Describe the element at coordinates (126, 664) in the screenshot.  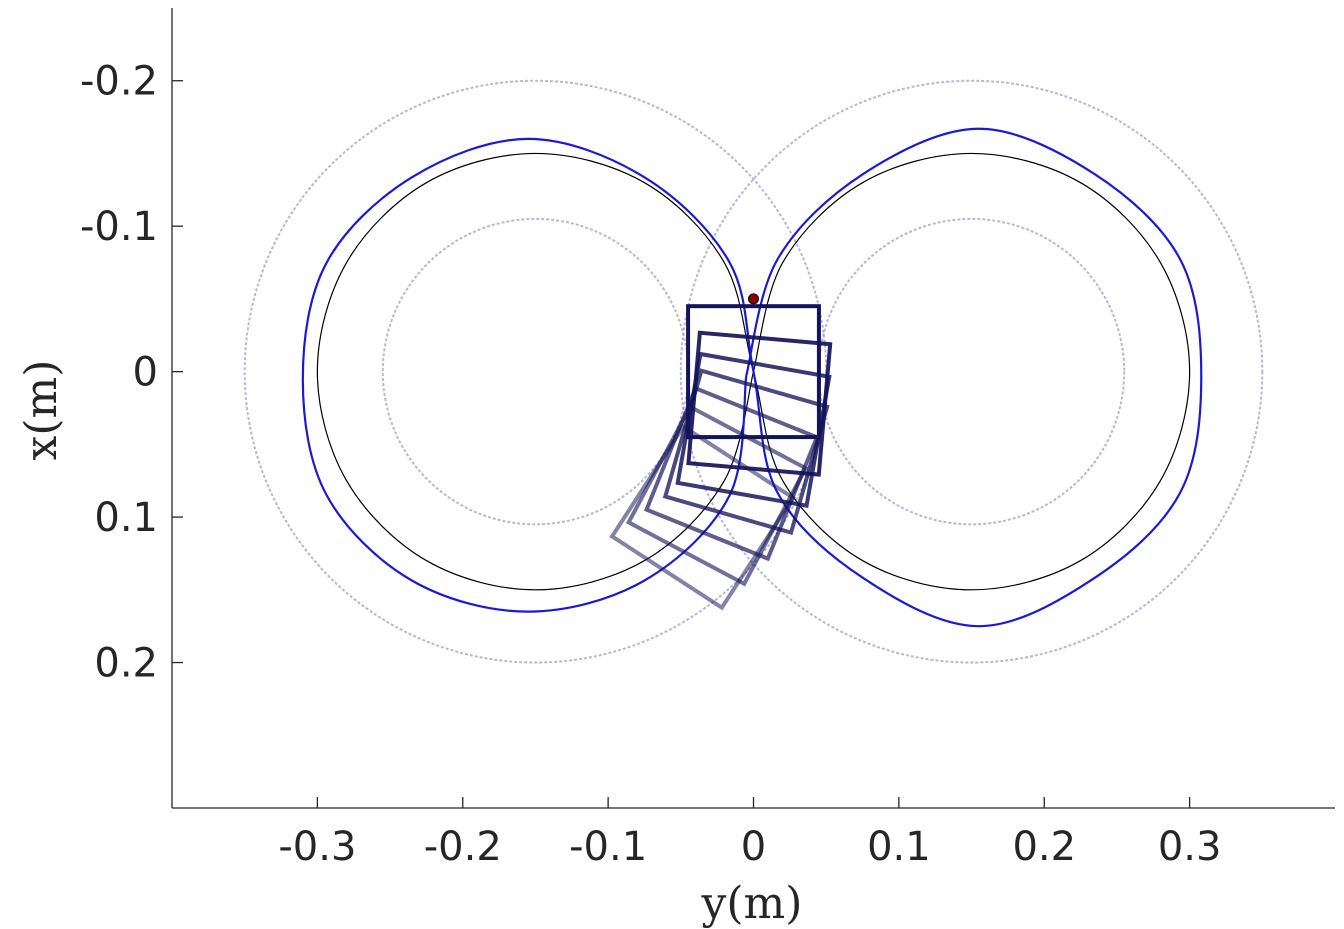
I see `y-tick-label: 0.2` at that location.